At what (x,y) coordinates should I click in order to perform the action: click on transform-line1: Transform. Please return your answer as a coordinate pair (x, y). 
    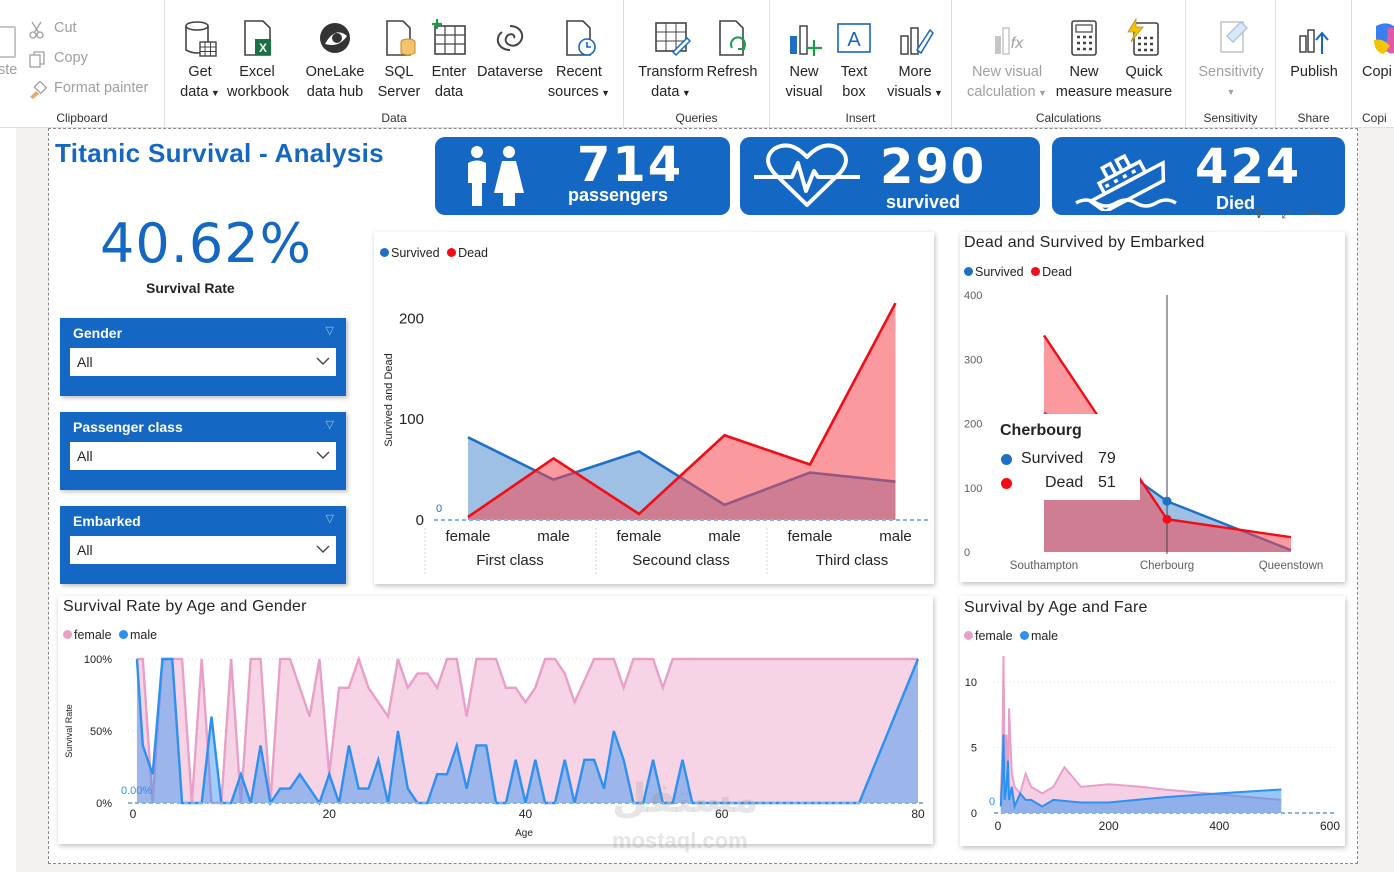
    Looking at the image, I should click on (671, 72).